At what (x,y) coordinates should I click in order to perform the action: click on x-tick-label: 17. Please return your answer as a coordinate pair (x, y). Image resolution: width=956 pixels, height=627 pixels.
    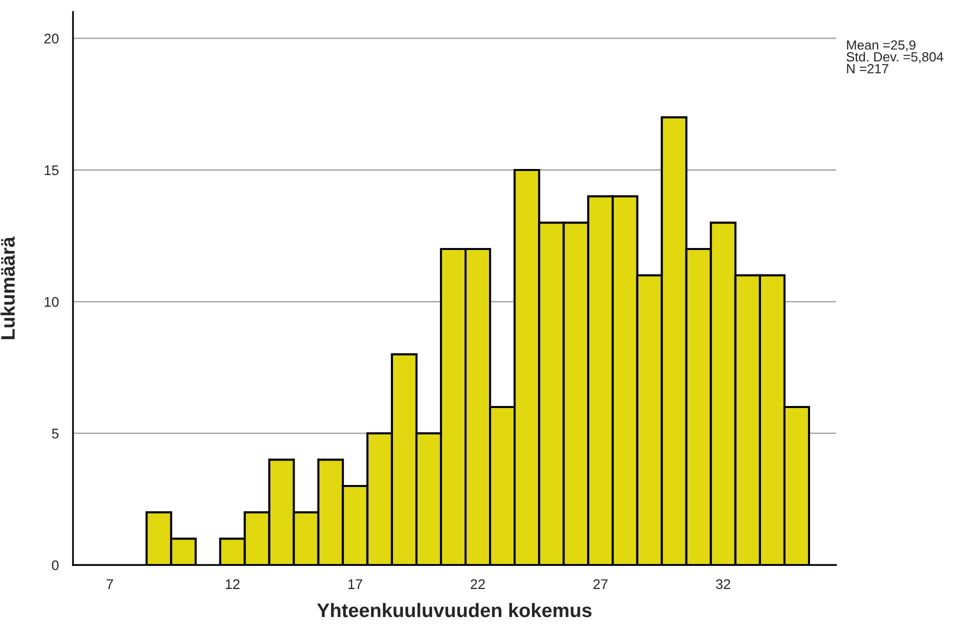
    Looking at the image, I should click on (355, 584).